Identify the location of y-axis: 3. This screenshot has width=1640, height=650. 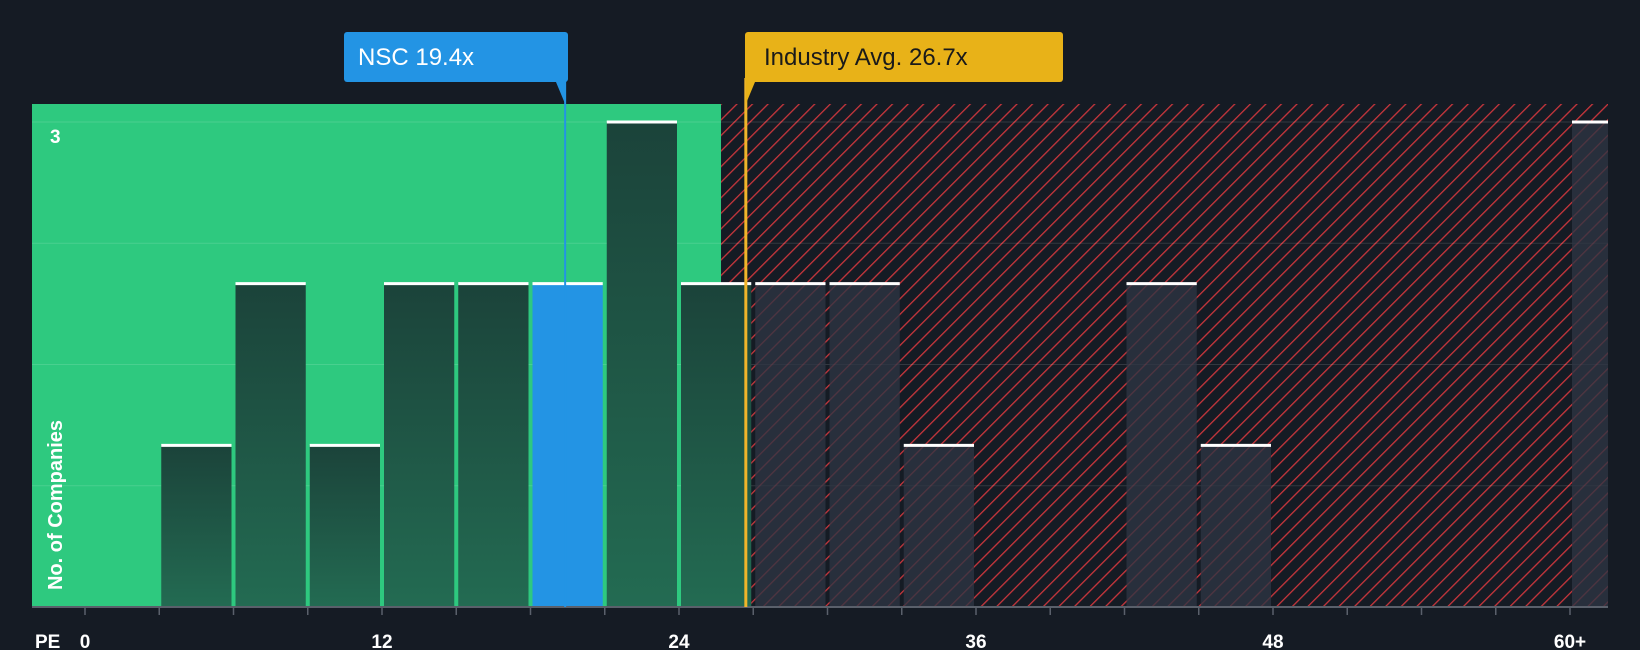
(55, 137).